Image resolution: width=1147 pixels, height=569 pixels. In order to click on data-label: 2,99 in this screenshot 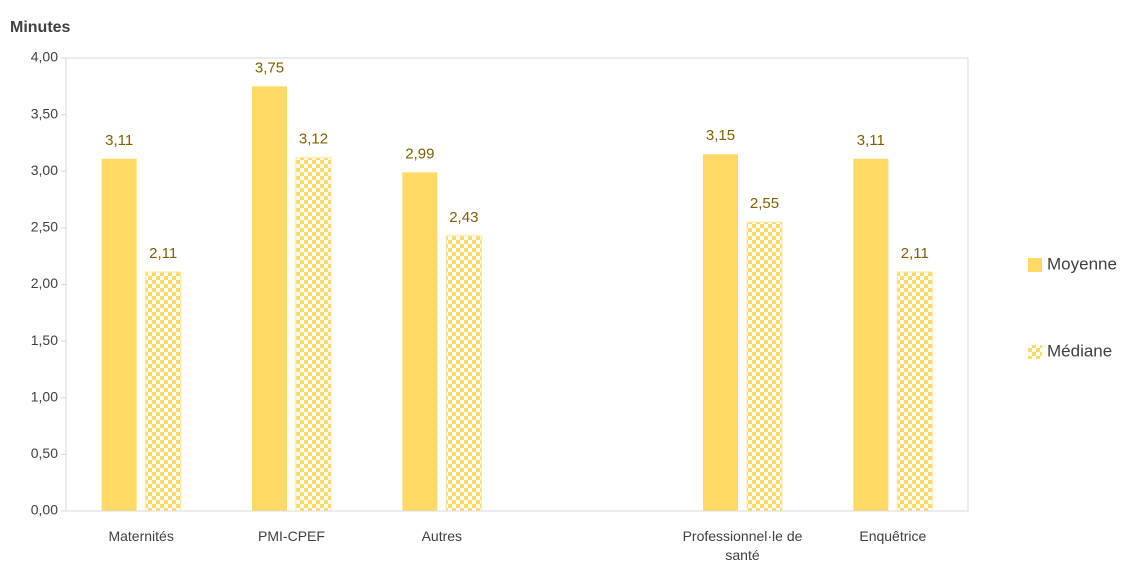, I will do `click(419, 153)`.